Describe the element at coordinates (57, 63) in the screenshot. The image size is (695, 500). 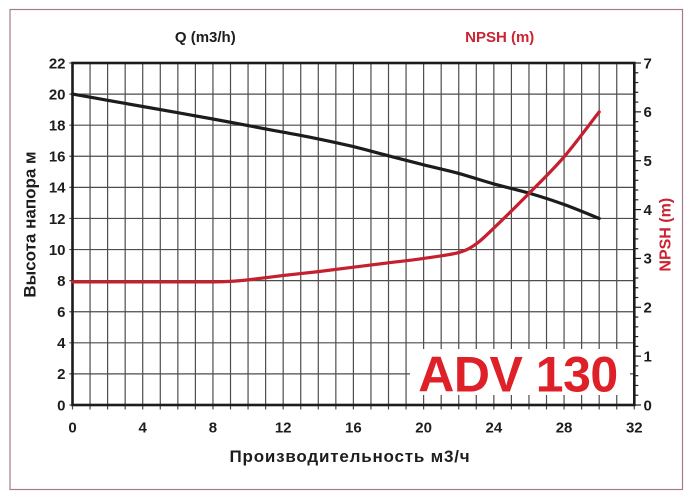
I see `svg-text: 22` at that location.